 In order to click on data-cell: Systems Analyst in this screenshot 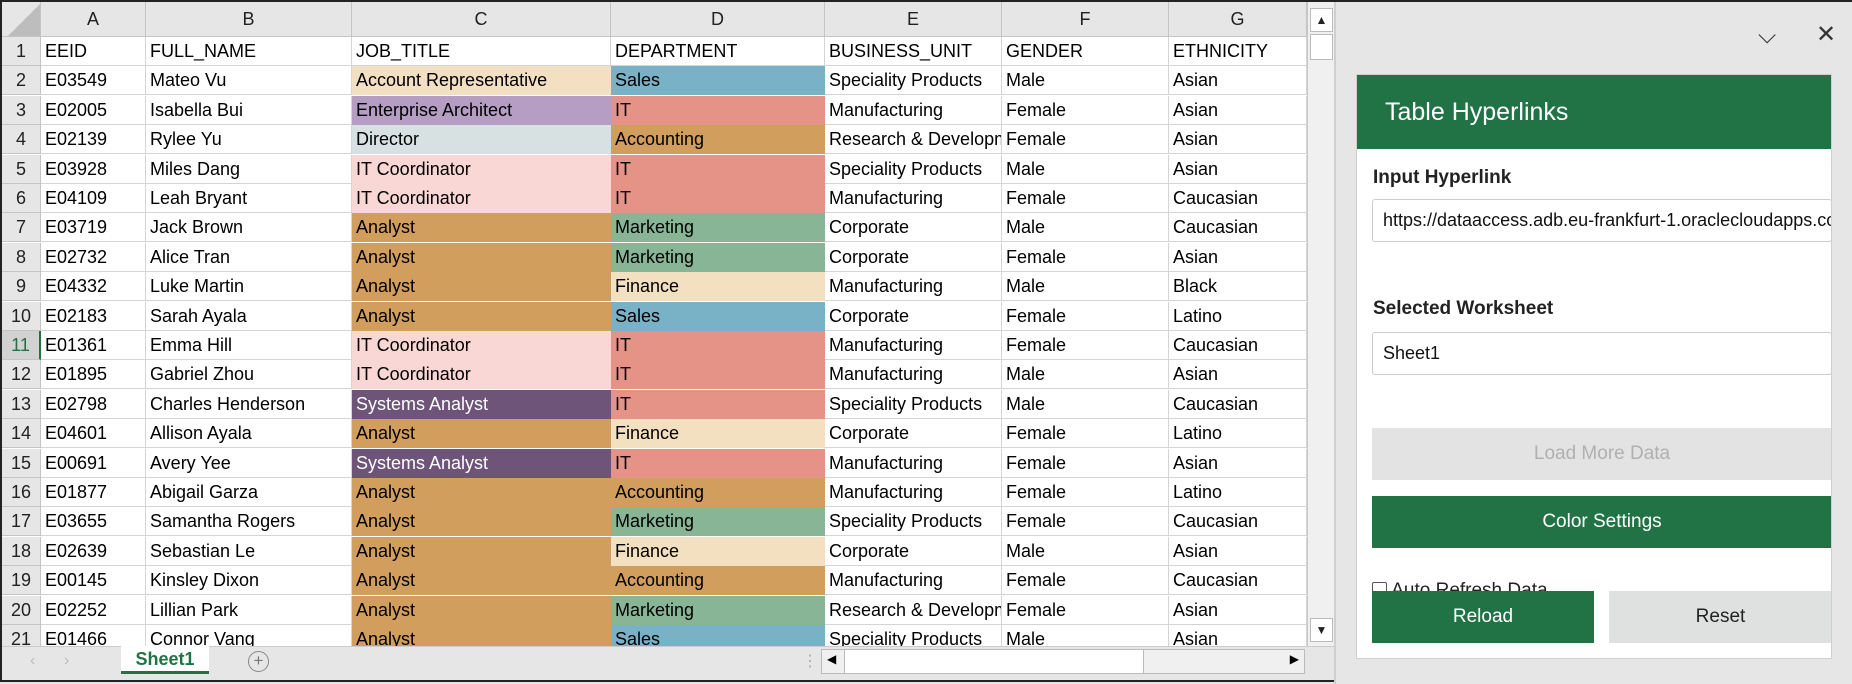, I will do `click(481, 463)`.